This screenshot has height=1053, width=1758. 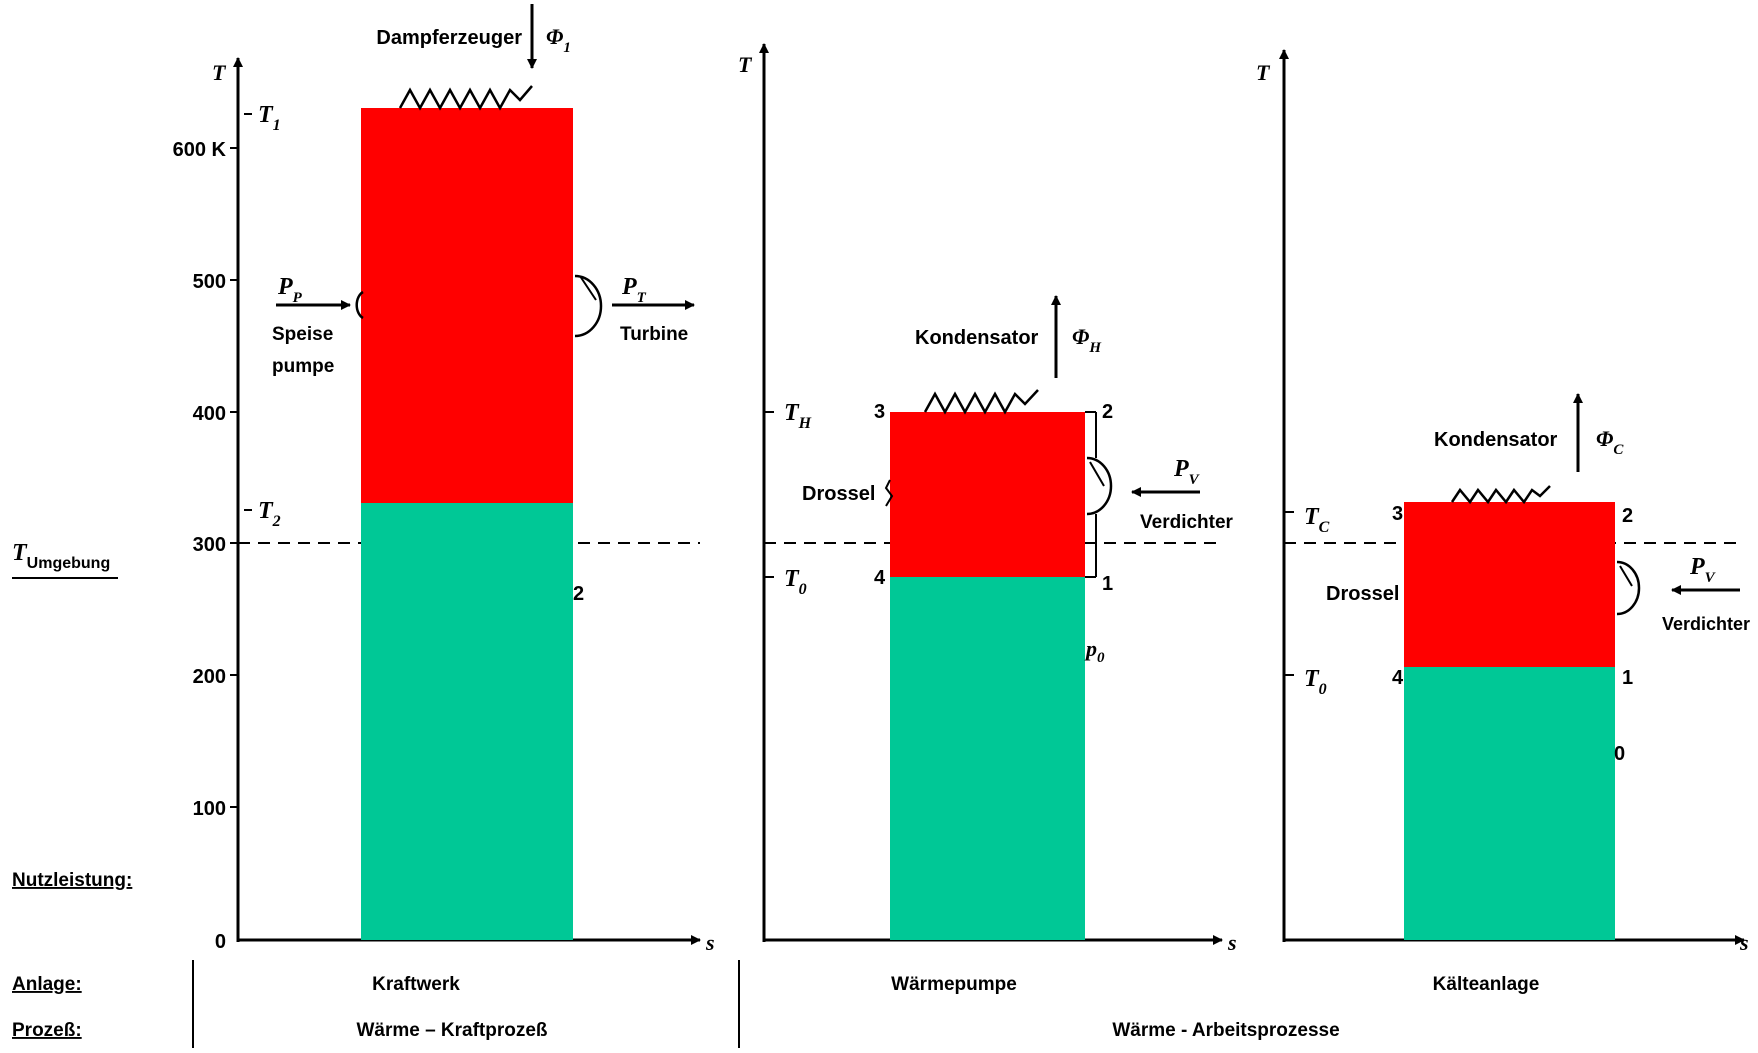 I want to click on t1-label: T1, so click(x=269, y=118).